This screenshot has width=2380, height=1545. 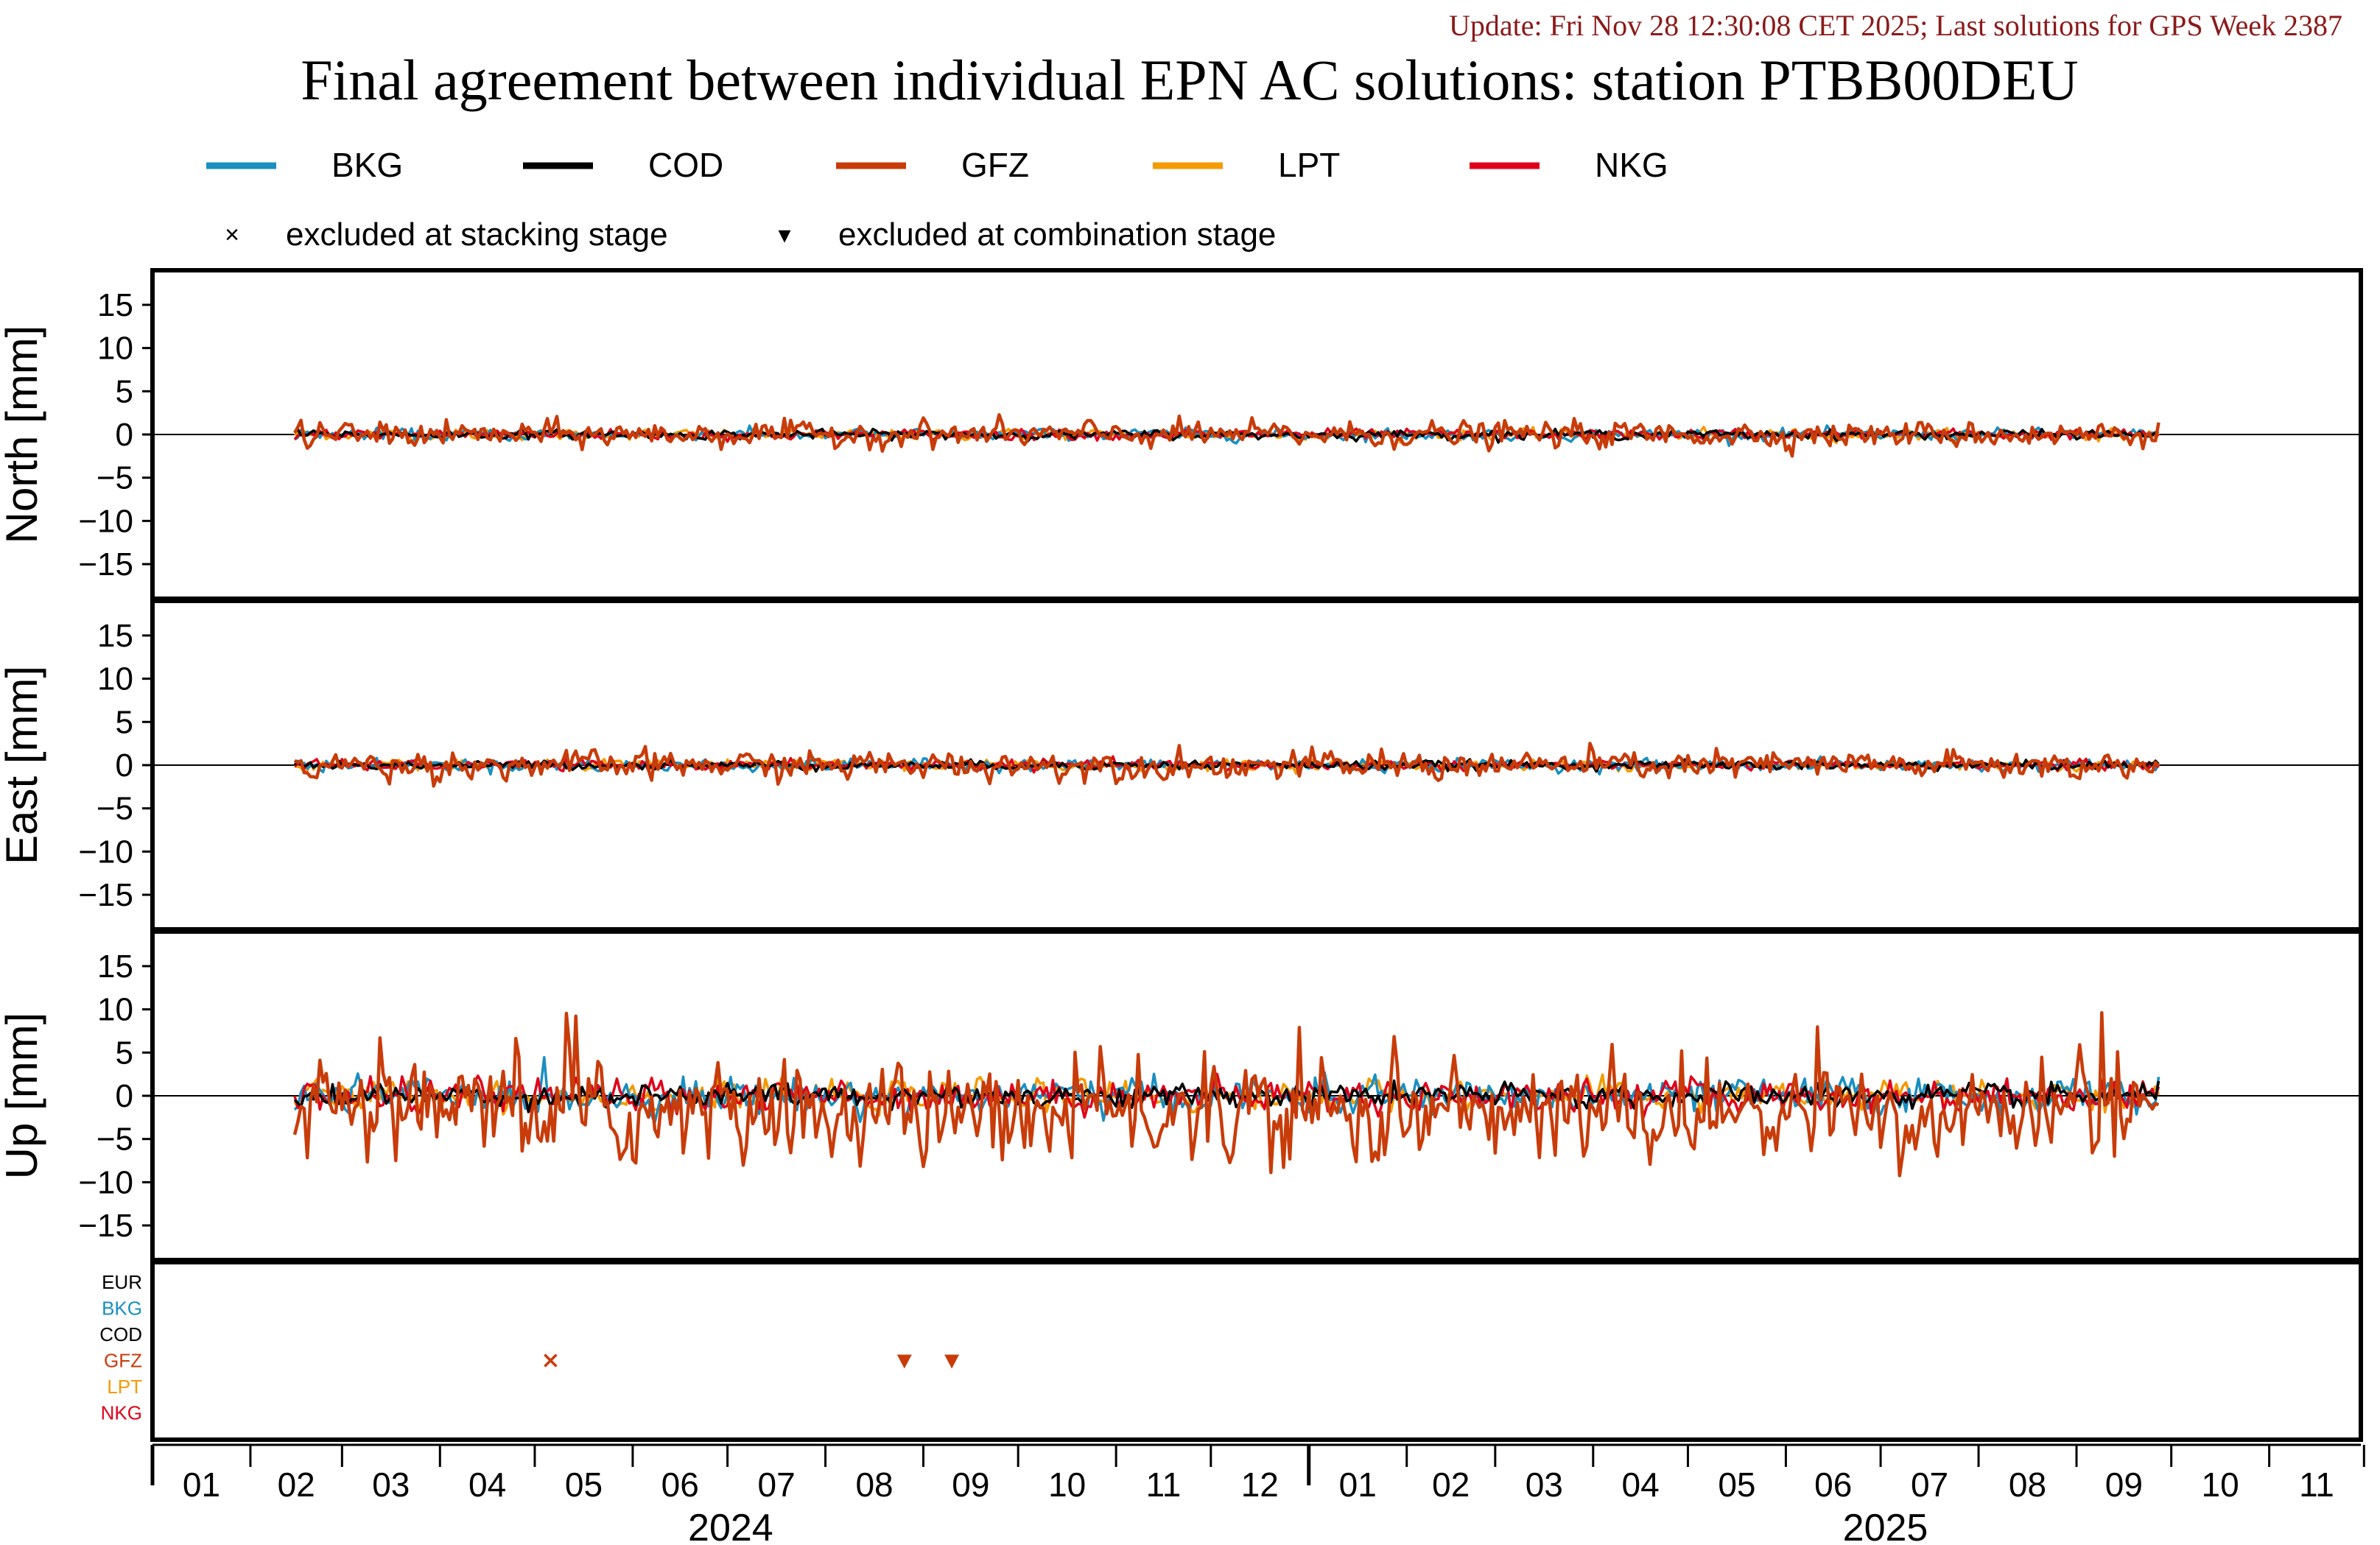 What do you see at coordinates (477, 235) in the screenshot?
I see `legend-marker-label-0: excluded at stacking stage` at bounding box center [477, 235].